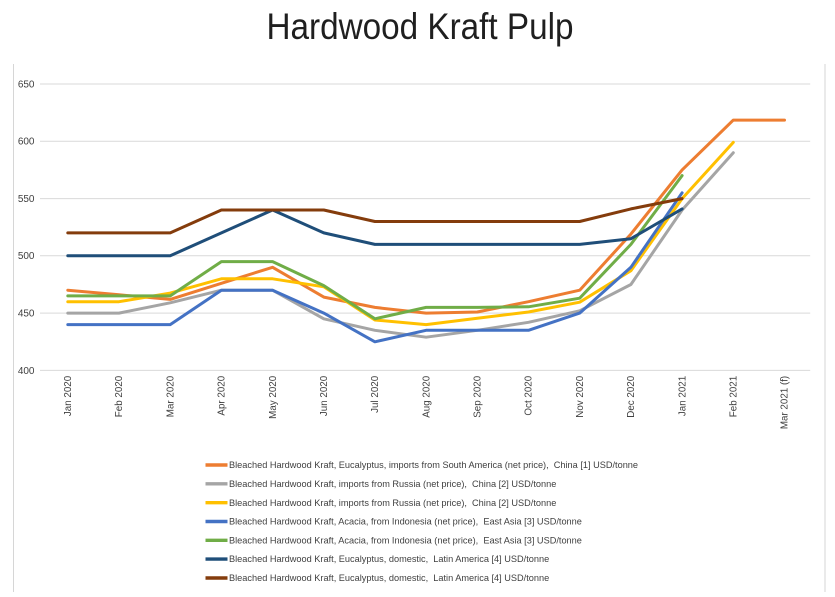  I want to click on svg-text: 650, so click(26, 84).